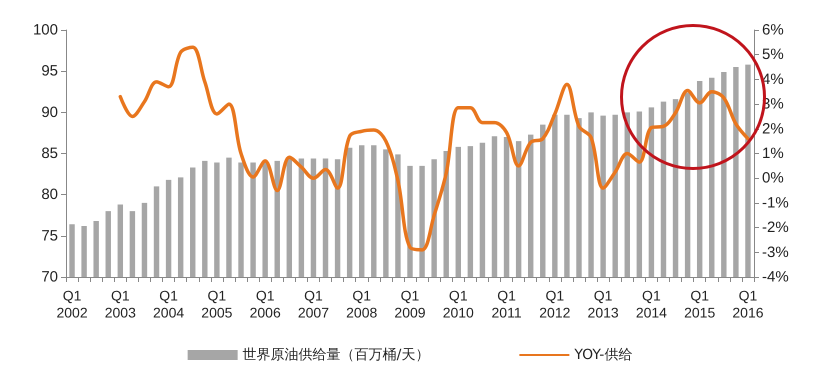 Image resolution: width=820 pixels, height=377 pixels. I want to click on y-tick-label: 100, so click(45, 30).